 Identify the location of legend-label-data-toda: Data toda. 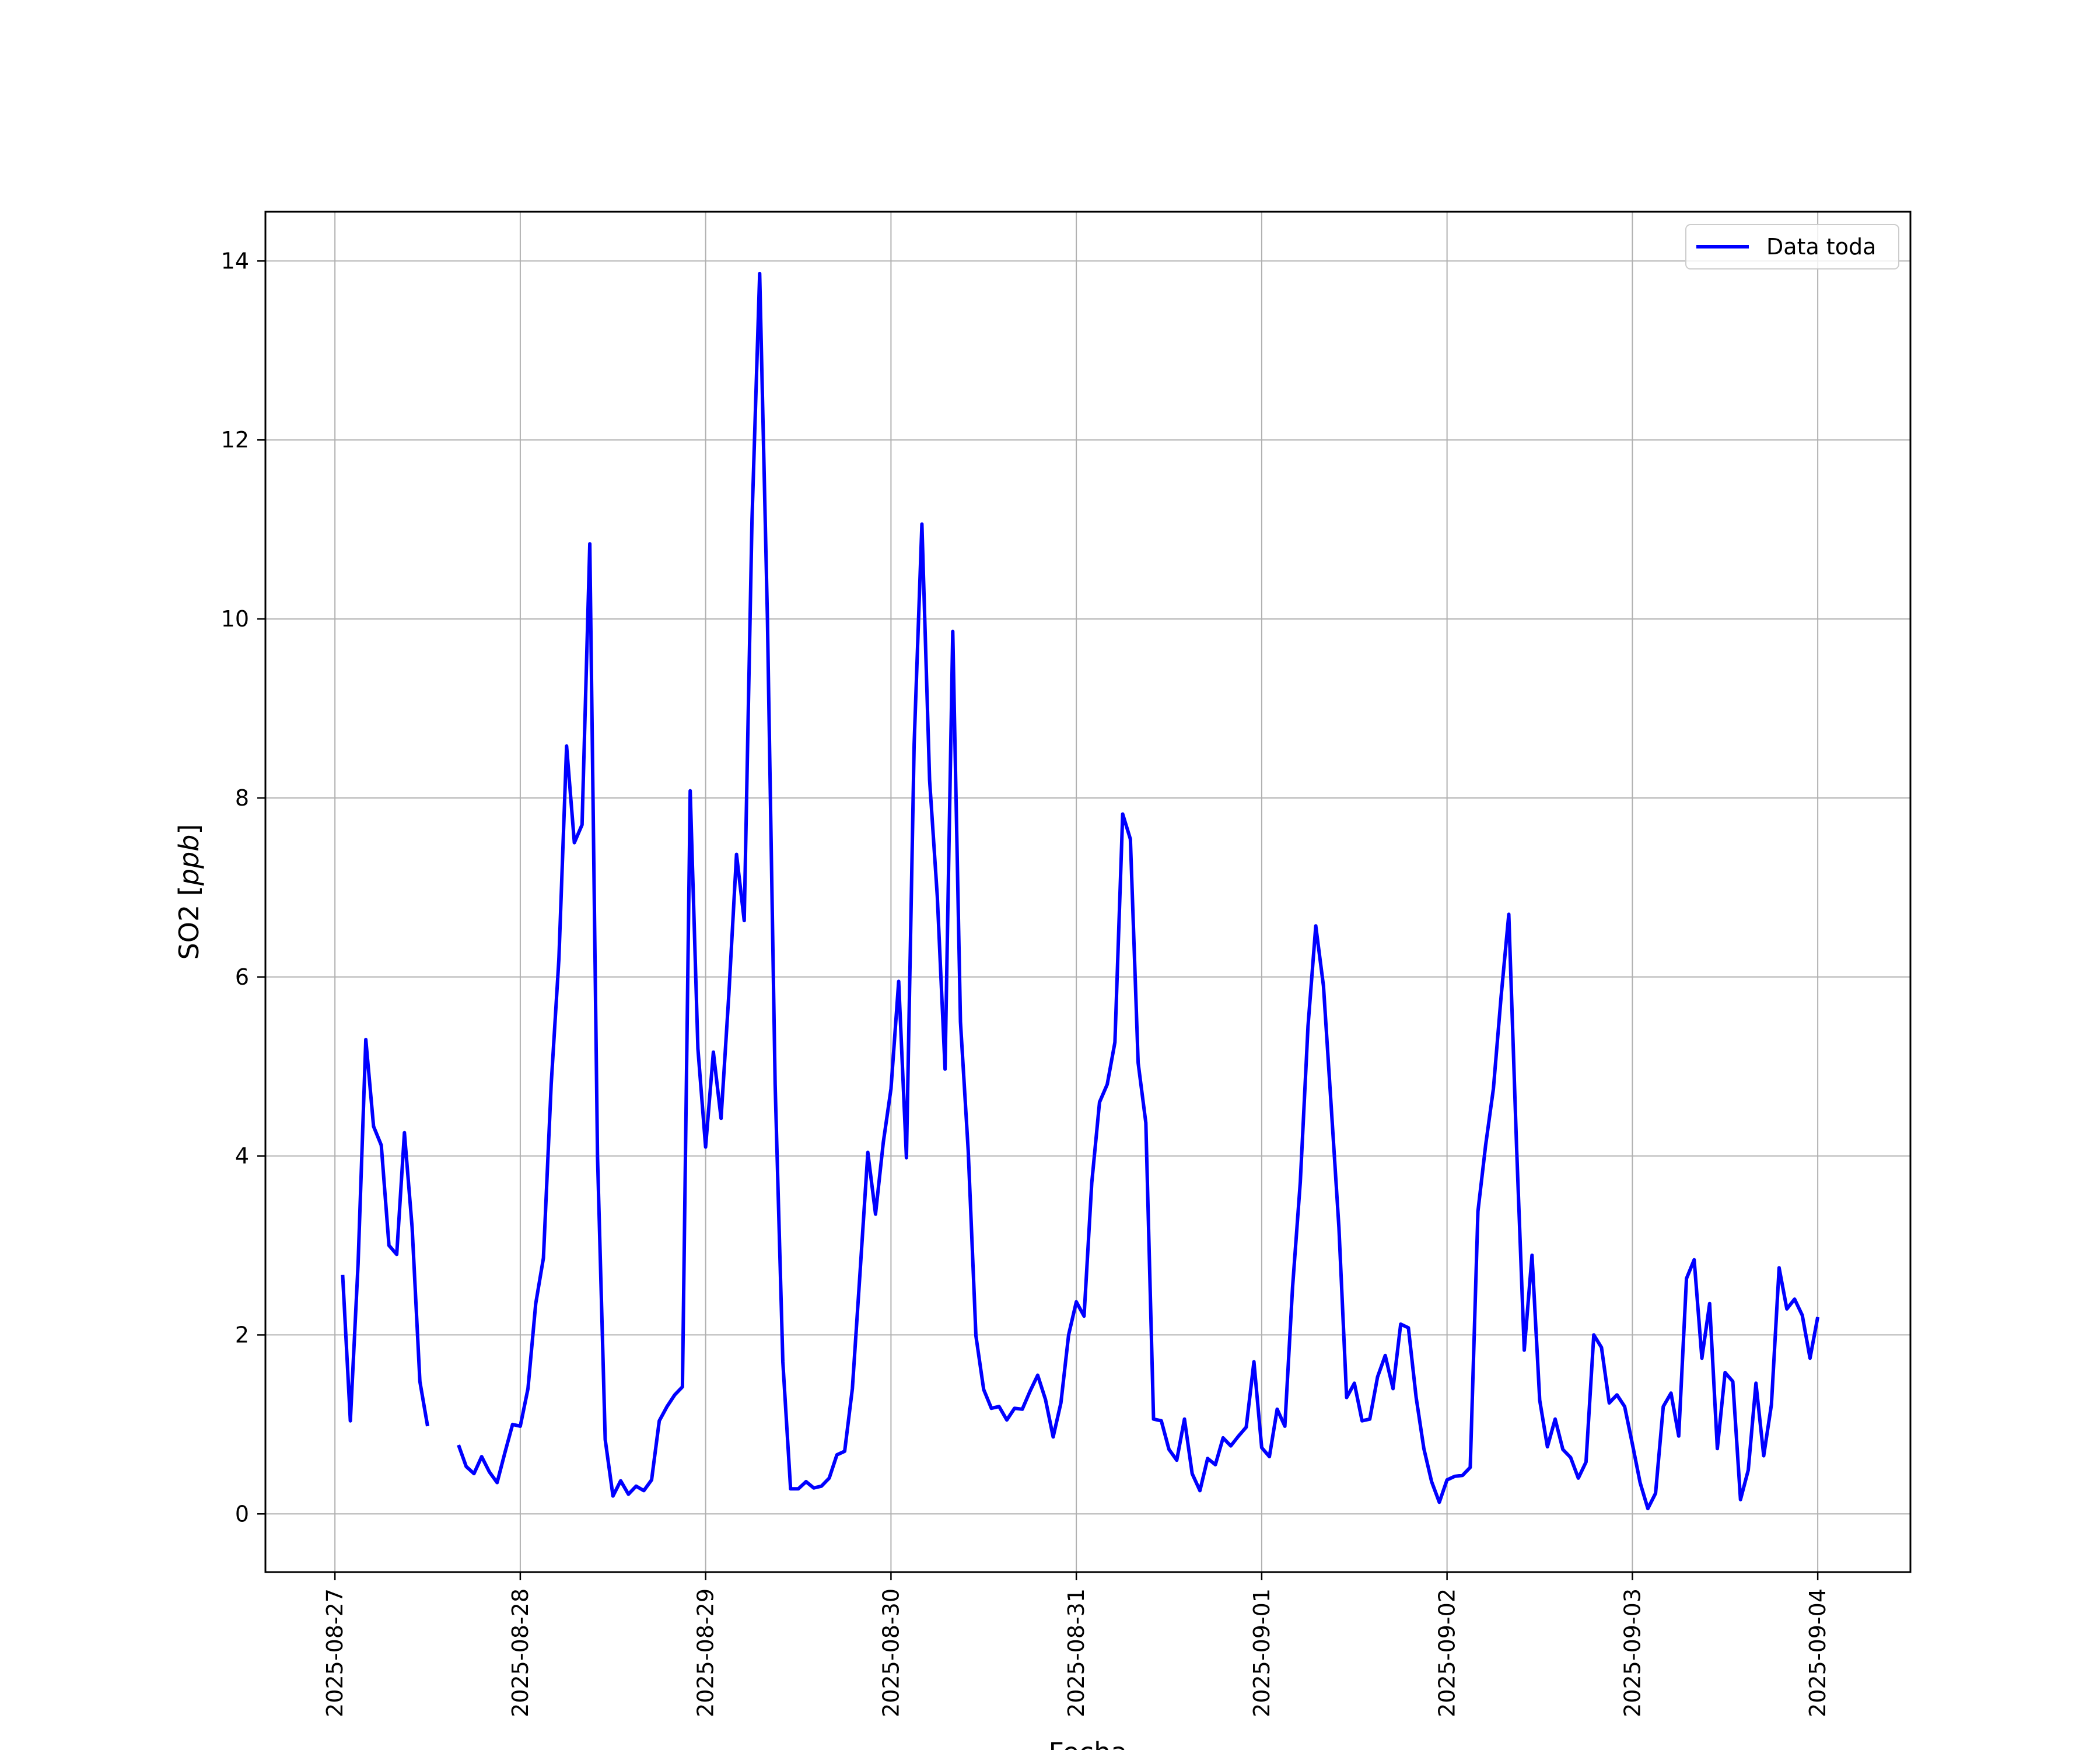
(1821, 247).